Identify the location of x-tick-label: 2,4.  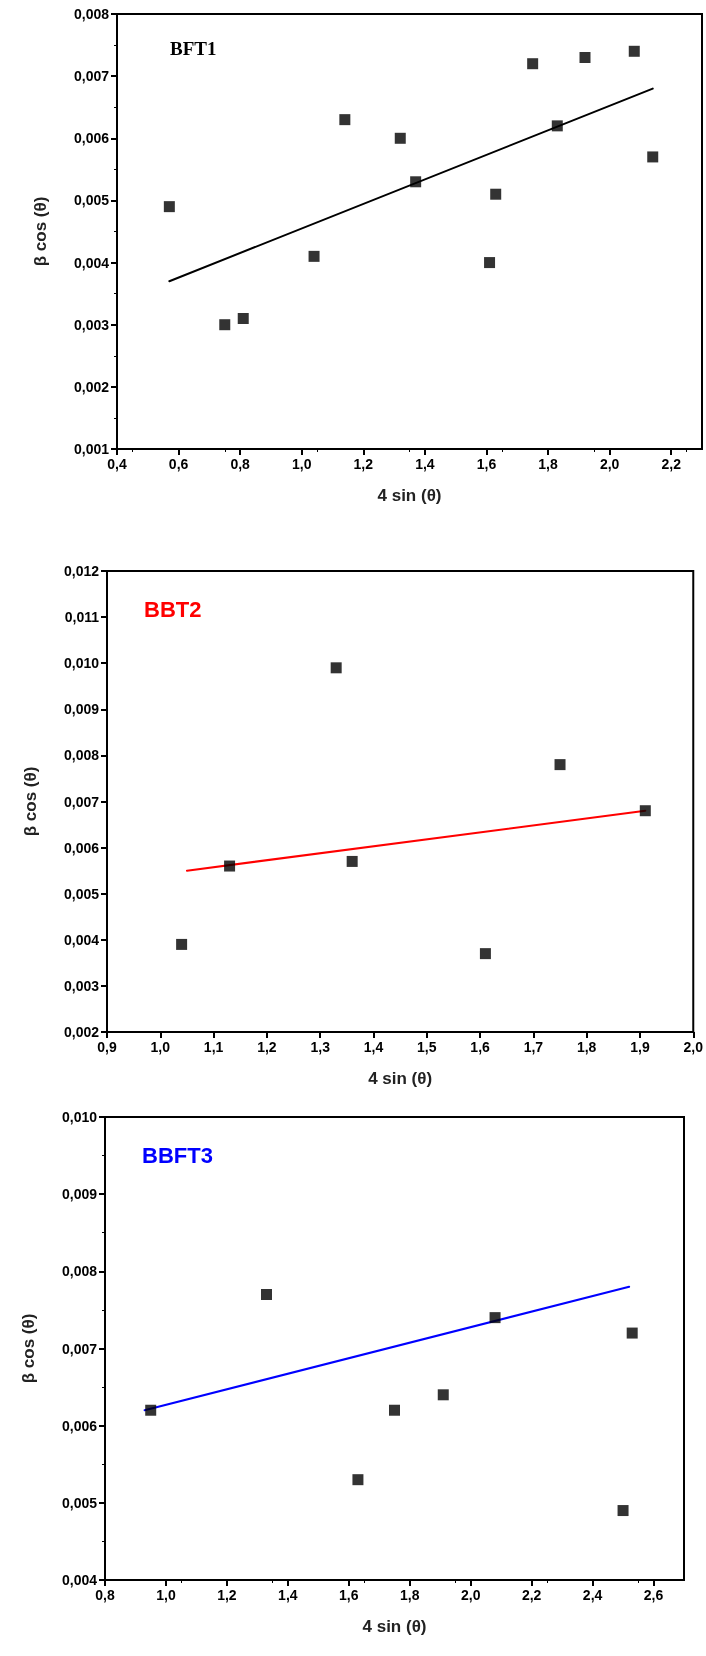
(592, 1595).